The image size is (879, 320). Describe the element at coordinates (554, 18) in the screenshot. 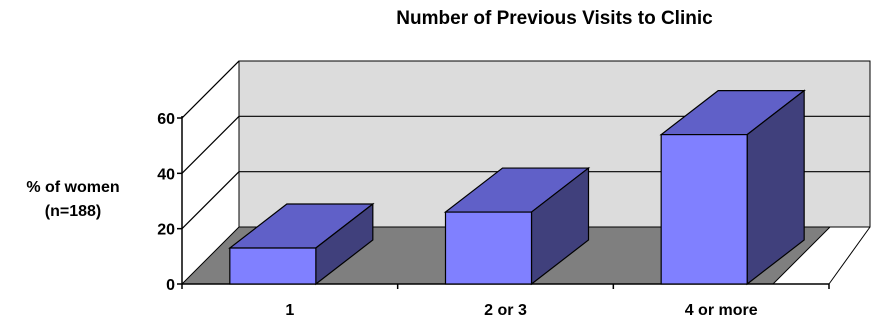

I see `chart-title: Number of Previous Visits to Clinic` at that location.